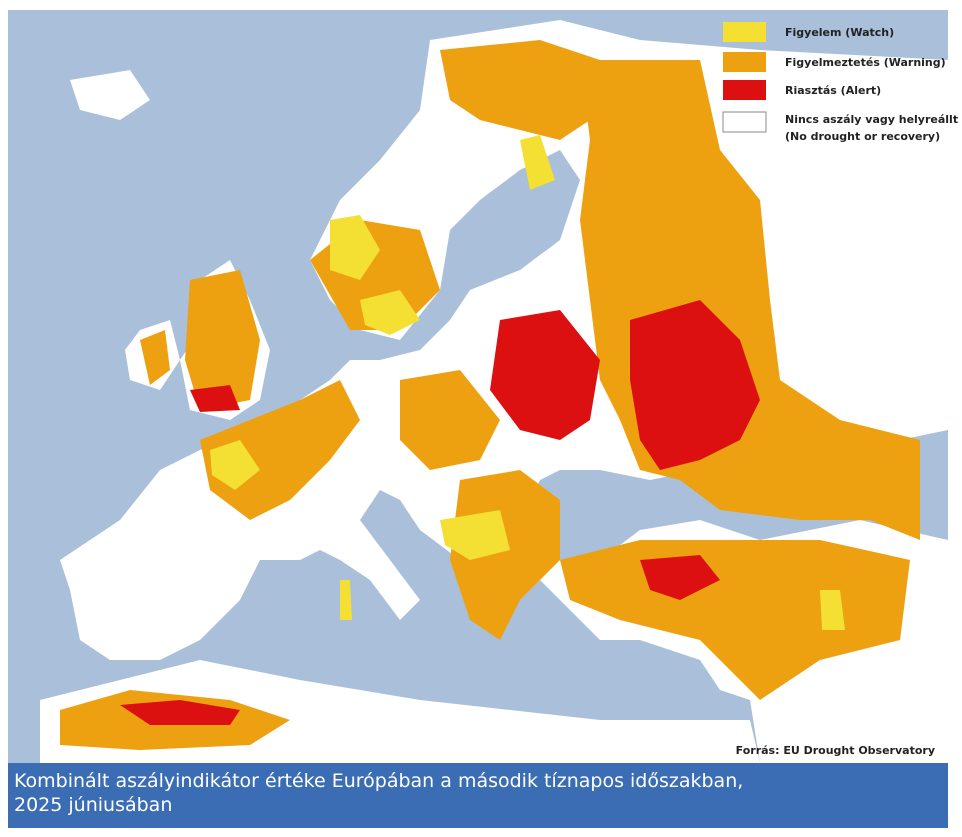 The image size is (962, 837). What do you see at coordinates (839, 32) in the screenshot?
I see `legend-label: Figyelem (Watch)` at bounding box center [839, 32].